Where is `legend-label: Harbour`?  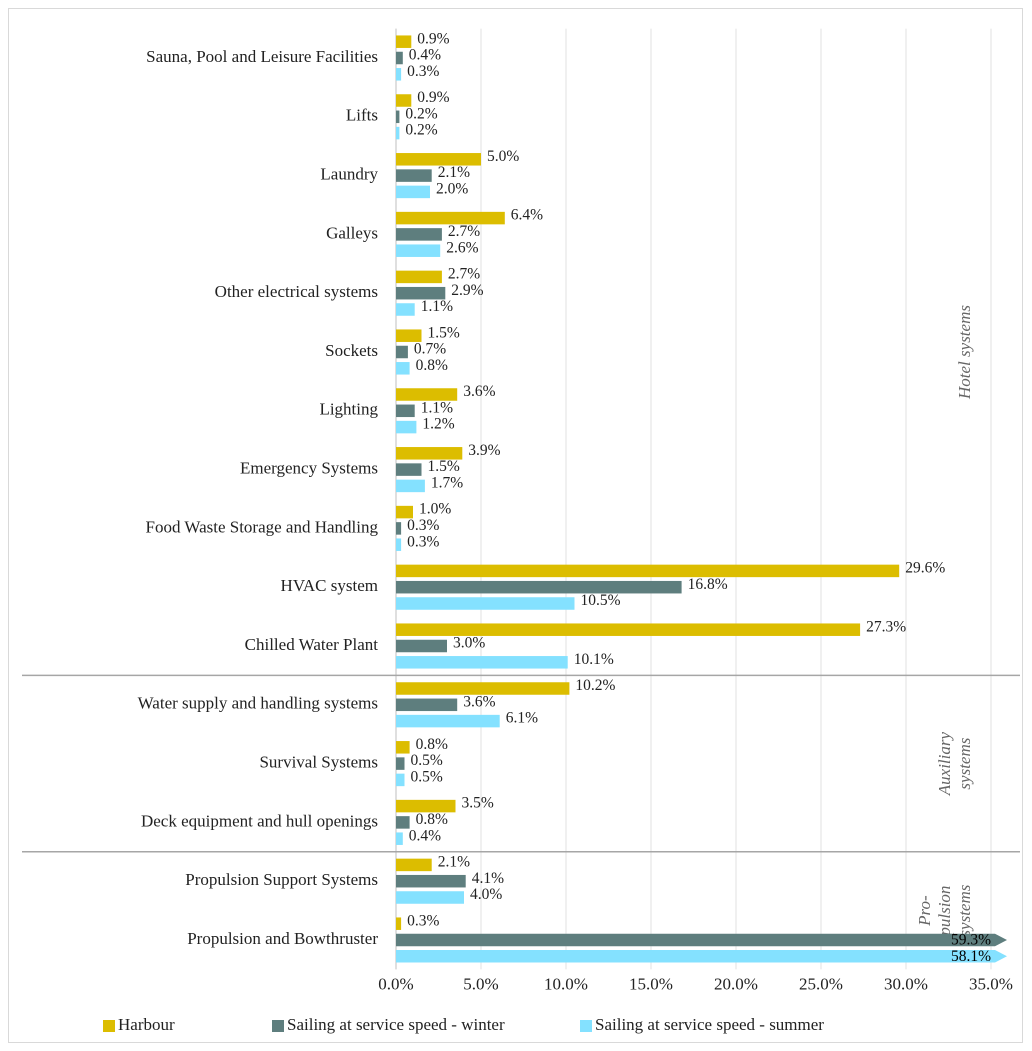
legend-label: Harbour is located at coordinates (146, 1024).